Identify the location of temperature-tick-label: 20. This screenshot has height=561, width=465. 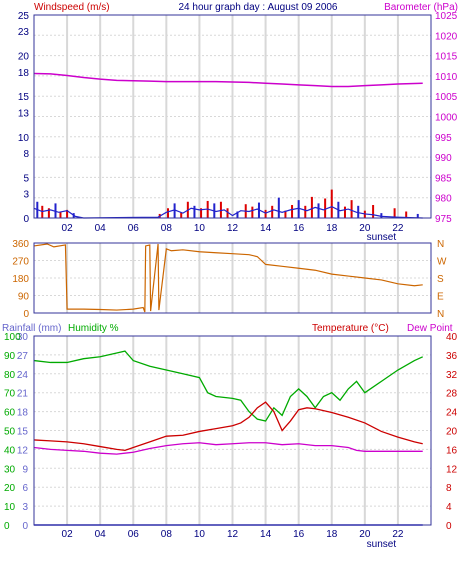
(452, 432).